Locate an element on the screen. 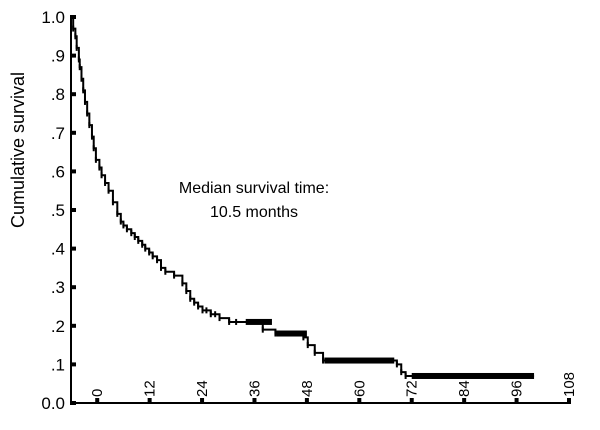 The width and height of the screenshot is (600, 430). y-tick-label: 0.0 is located at coordinates (53, 403).